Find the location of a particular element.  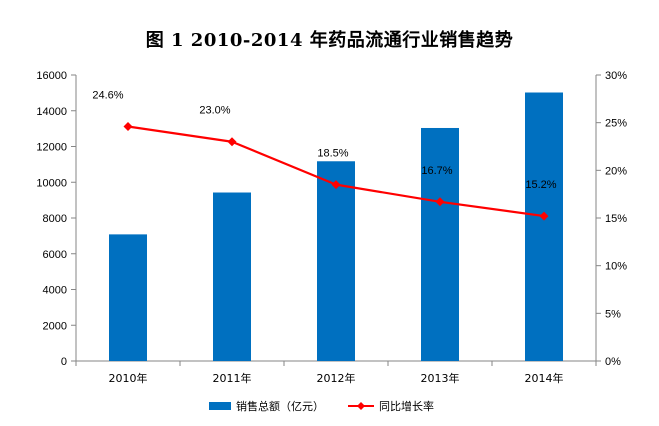

x-axis-category-label: 2011年 is located at coordinates (232, 378).